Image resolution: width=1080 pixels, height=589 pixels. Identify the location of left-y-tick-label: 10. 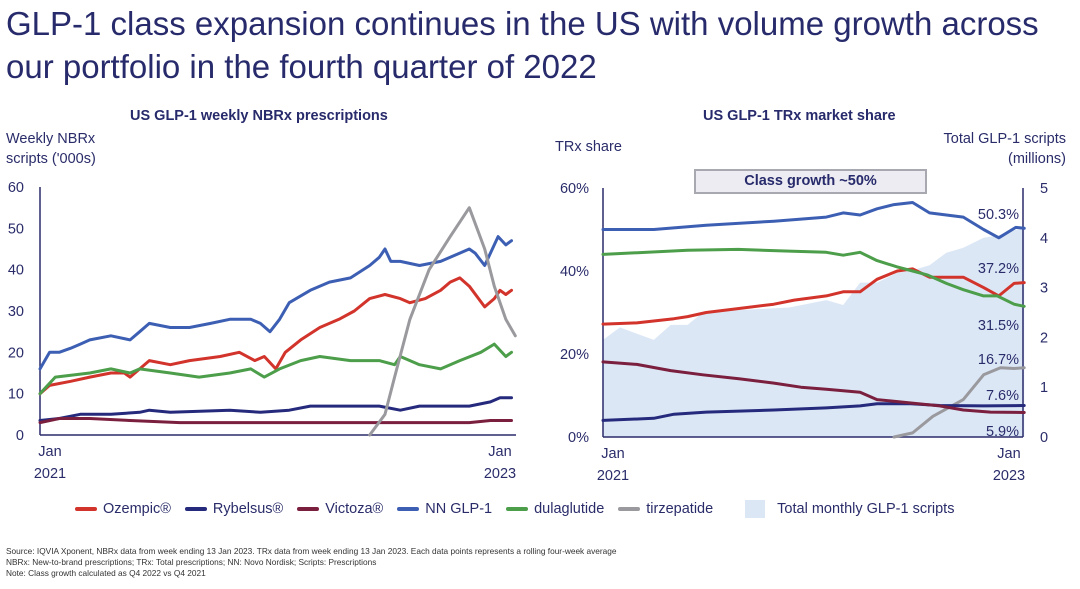
(16, 395).